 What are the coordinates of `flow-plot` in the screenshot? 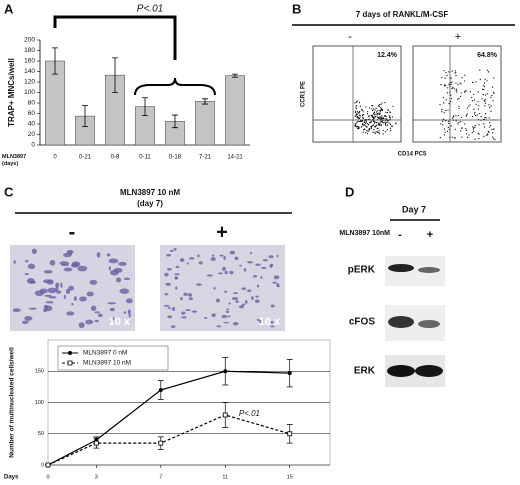 It's located at (357, 94).